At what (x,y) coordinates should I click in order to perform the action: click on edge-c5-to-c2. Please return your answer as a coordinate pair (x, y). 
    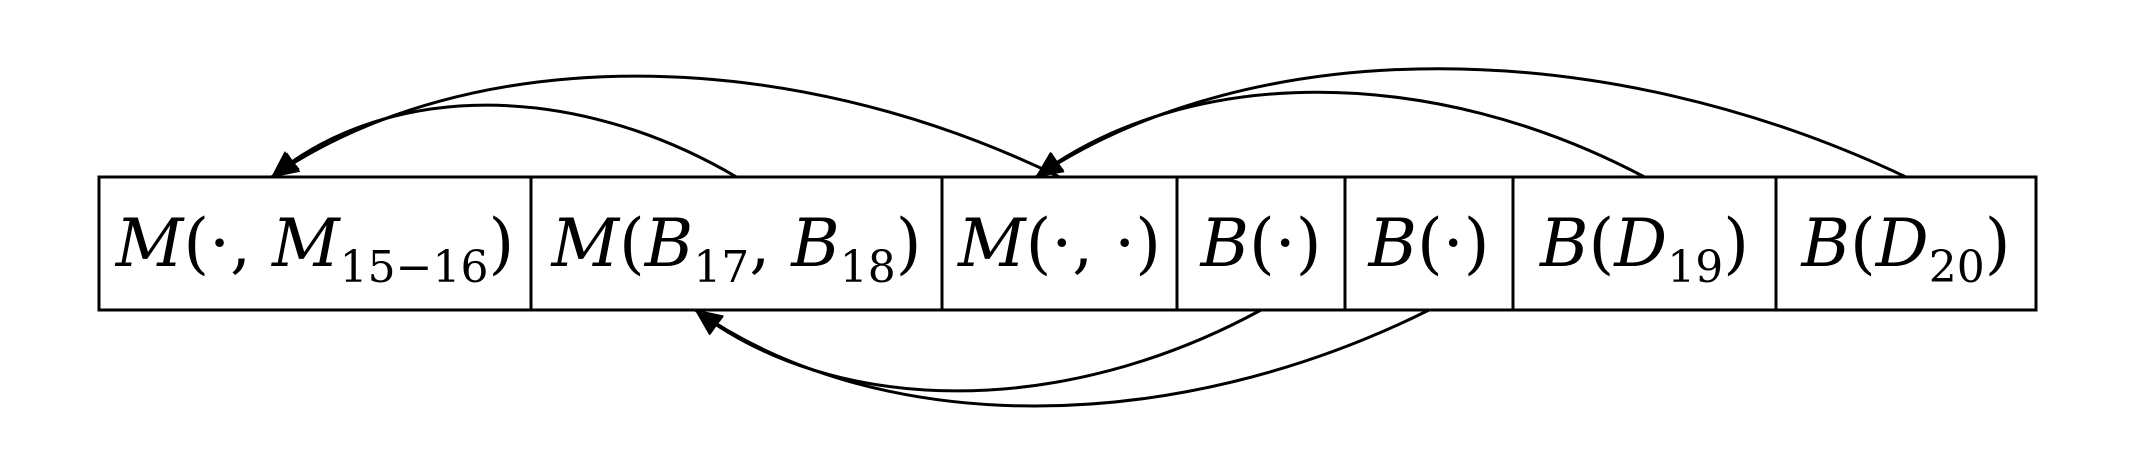
    Looking at the image, I should click on (1062, 358).